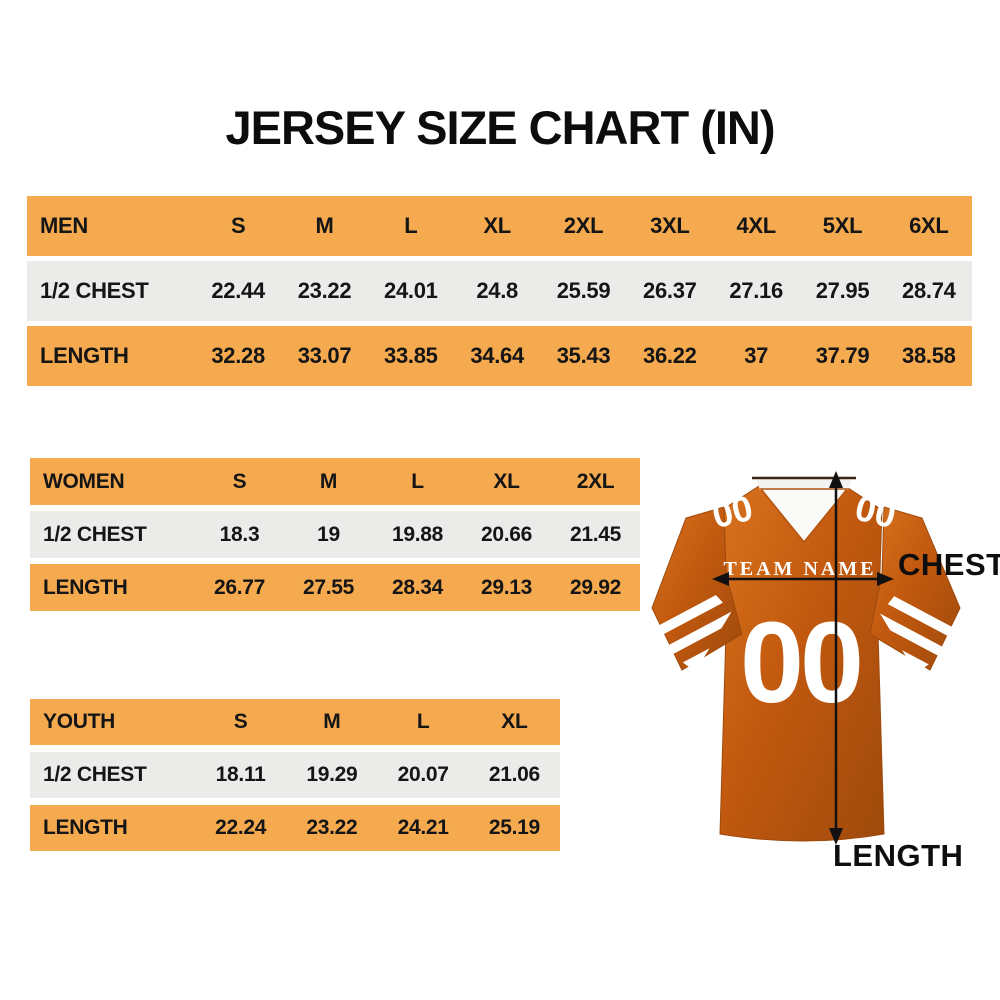  What do you see at coordinates (670, 225) in the screenshot?
I see `size-header-cell: 3XL` at bounding box center [670, 225].